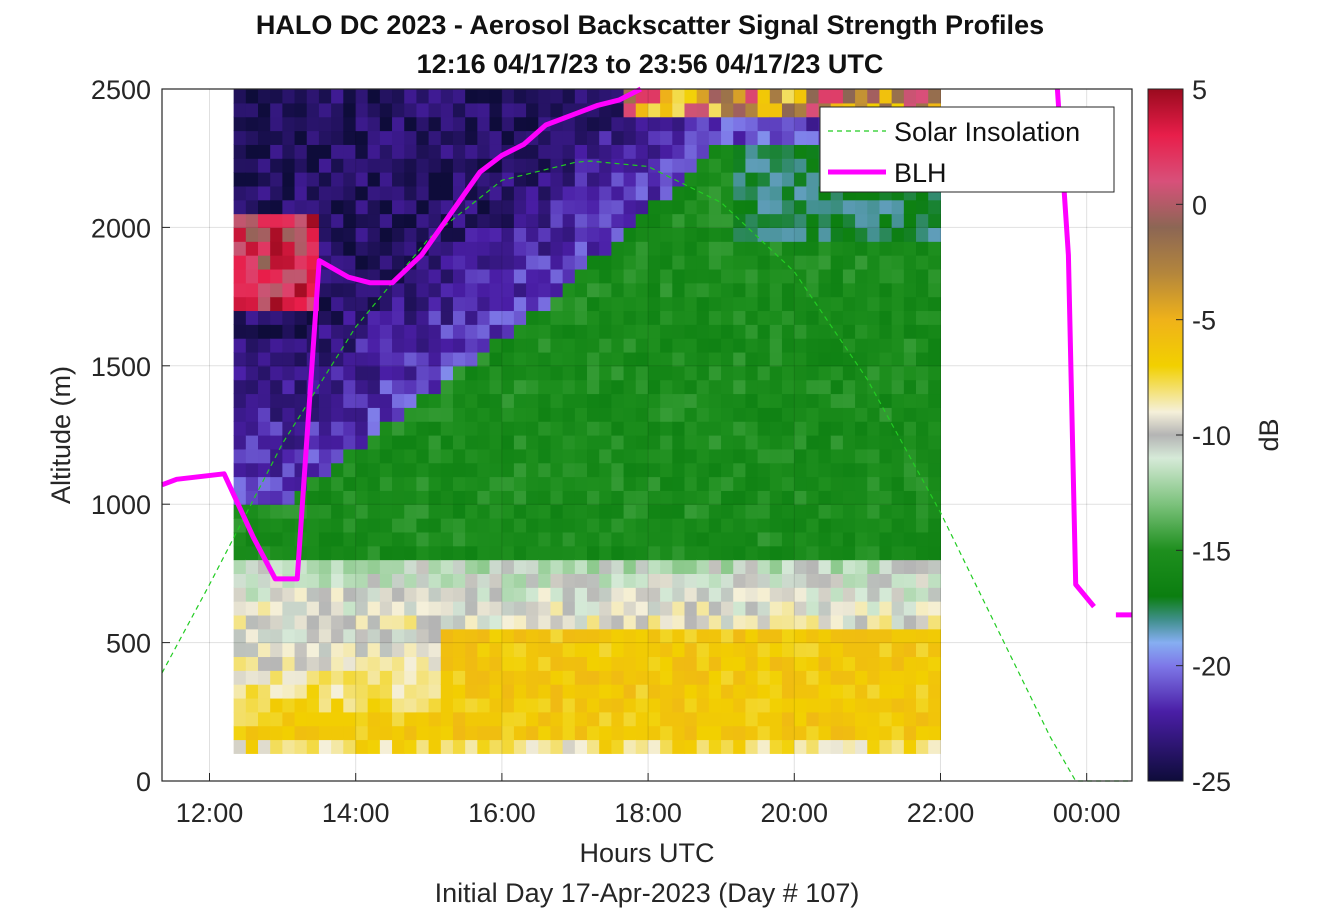 This screenshot has width=1343, height=911. I want to click on colorbar-label: dB, so click(1269, 434).